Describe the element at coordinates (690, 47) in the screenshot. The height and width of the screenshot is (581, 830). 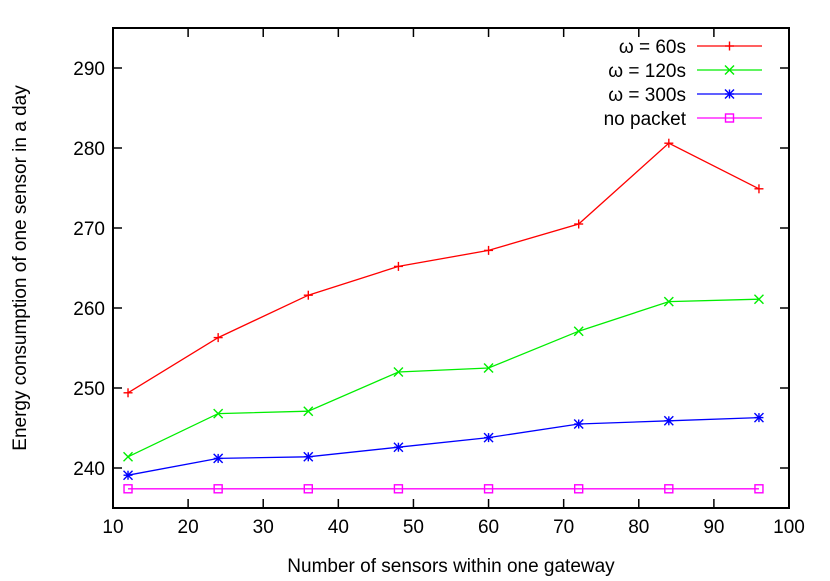
I see `legend-item: ω = 60s` at that location.